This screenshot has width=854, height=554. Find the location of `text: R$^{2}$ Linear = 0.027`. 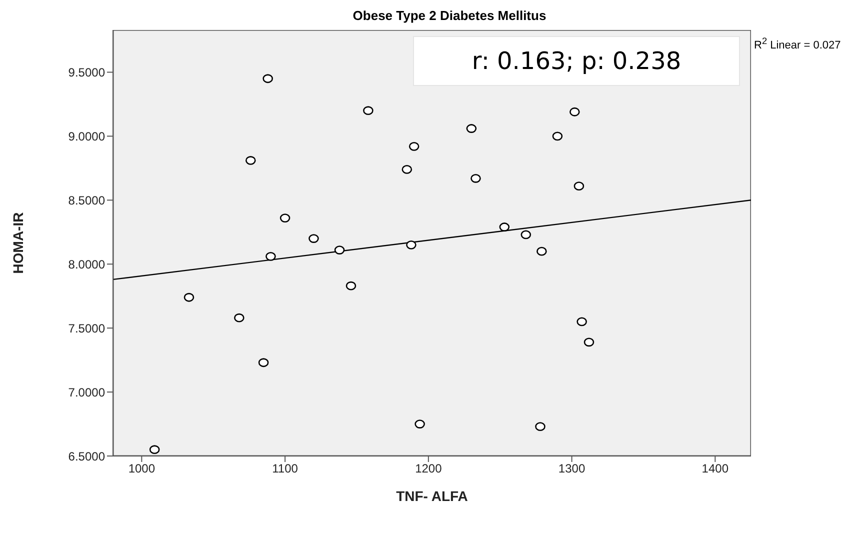

text: R$^{2}$ Linear = 0.027 is located at coordinates (797, 44).